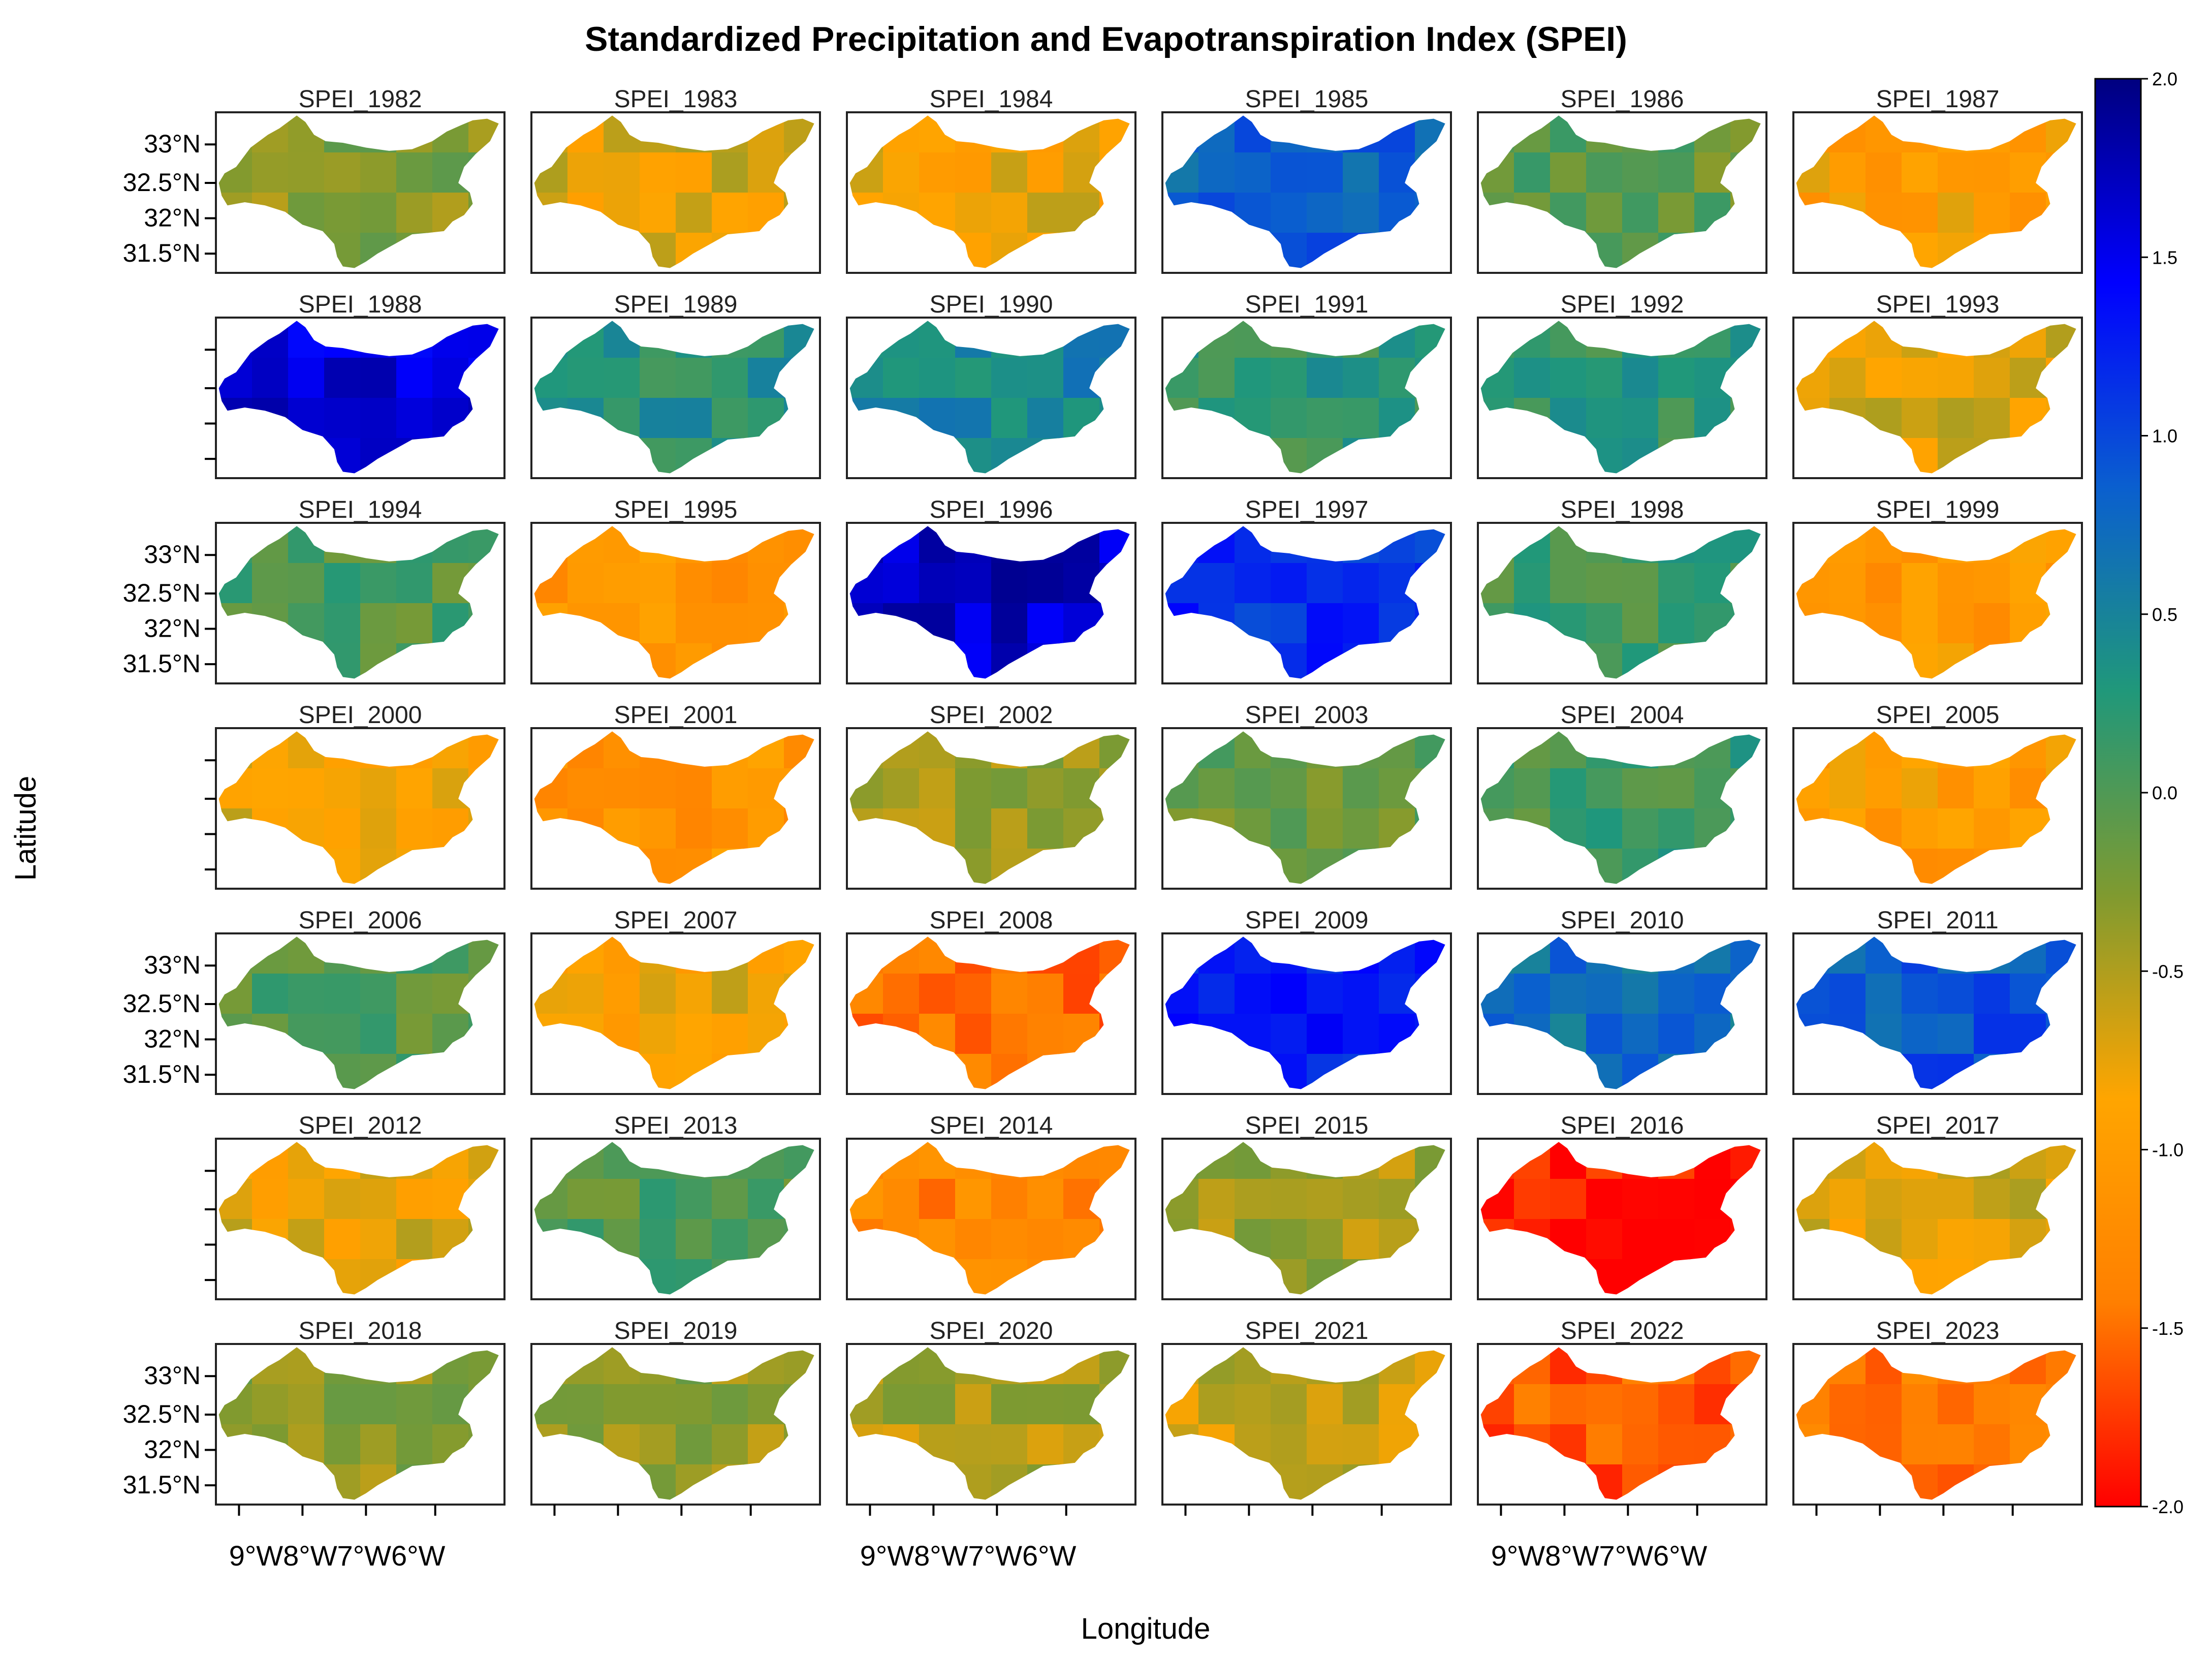 This screenshot has height=1658, width=2212. What do you see at coordinates (361, 99) in the screenshot?
I see `panel-title: SPEI_1982` at bounding box center [361, 99].